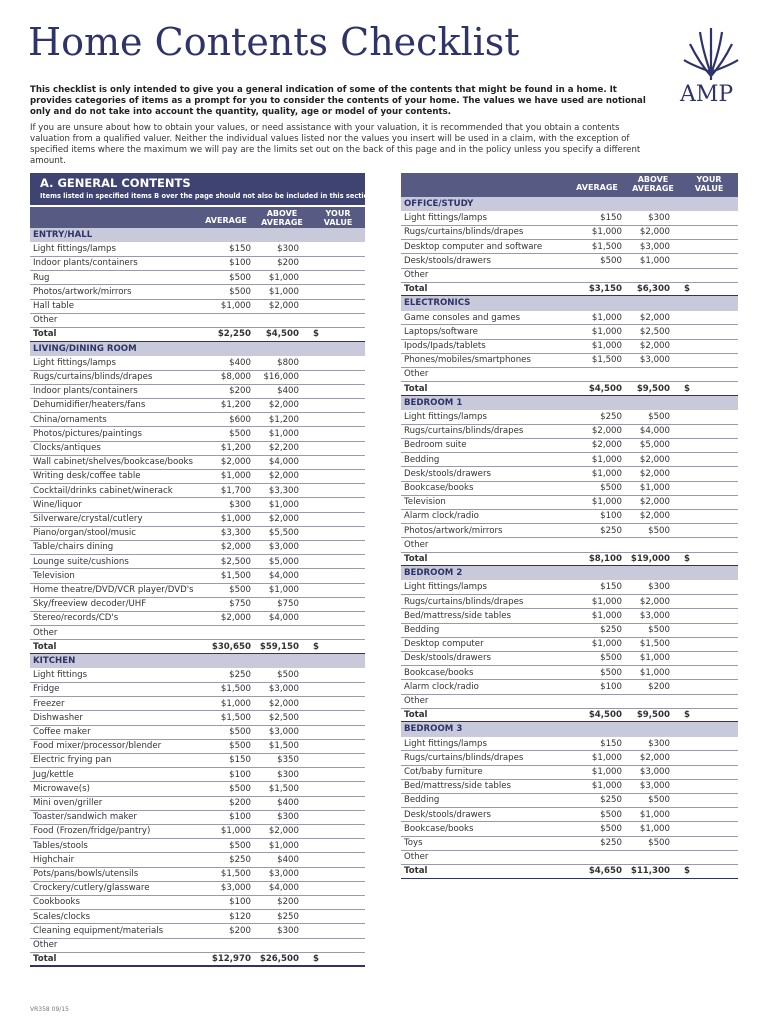 The image size is (768, 1024). I want to click on above-average-value: $3,300, so click(283, 490).